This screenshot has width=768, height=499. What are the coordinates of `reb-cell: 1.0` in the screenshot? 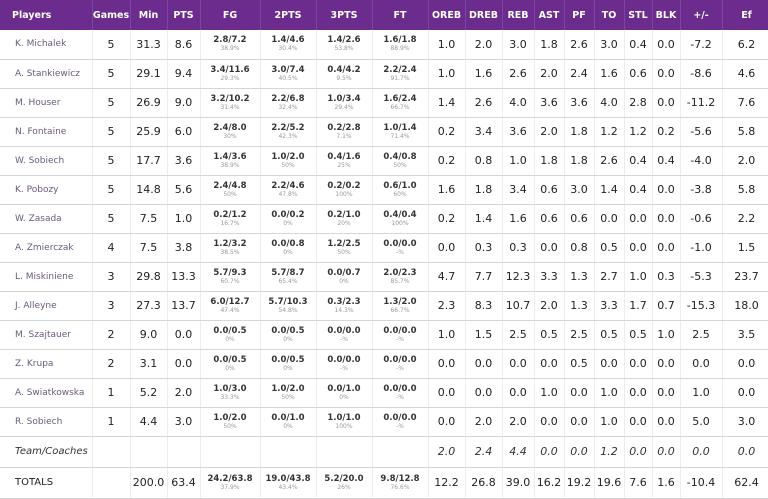 It's located at (518, 161).